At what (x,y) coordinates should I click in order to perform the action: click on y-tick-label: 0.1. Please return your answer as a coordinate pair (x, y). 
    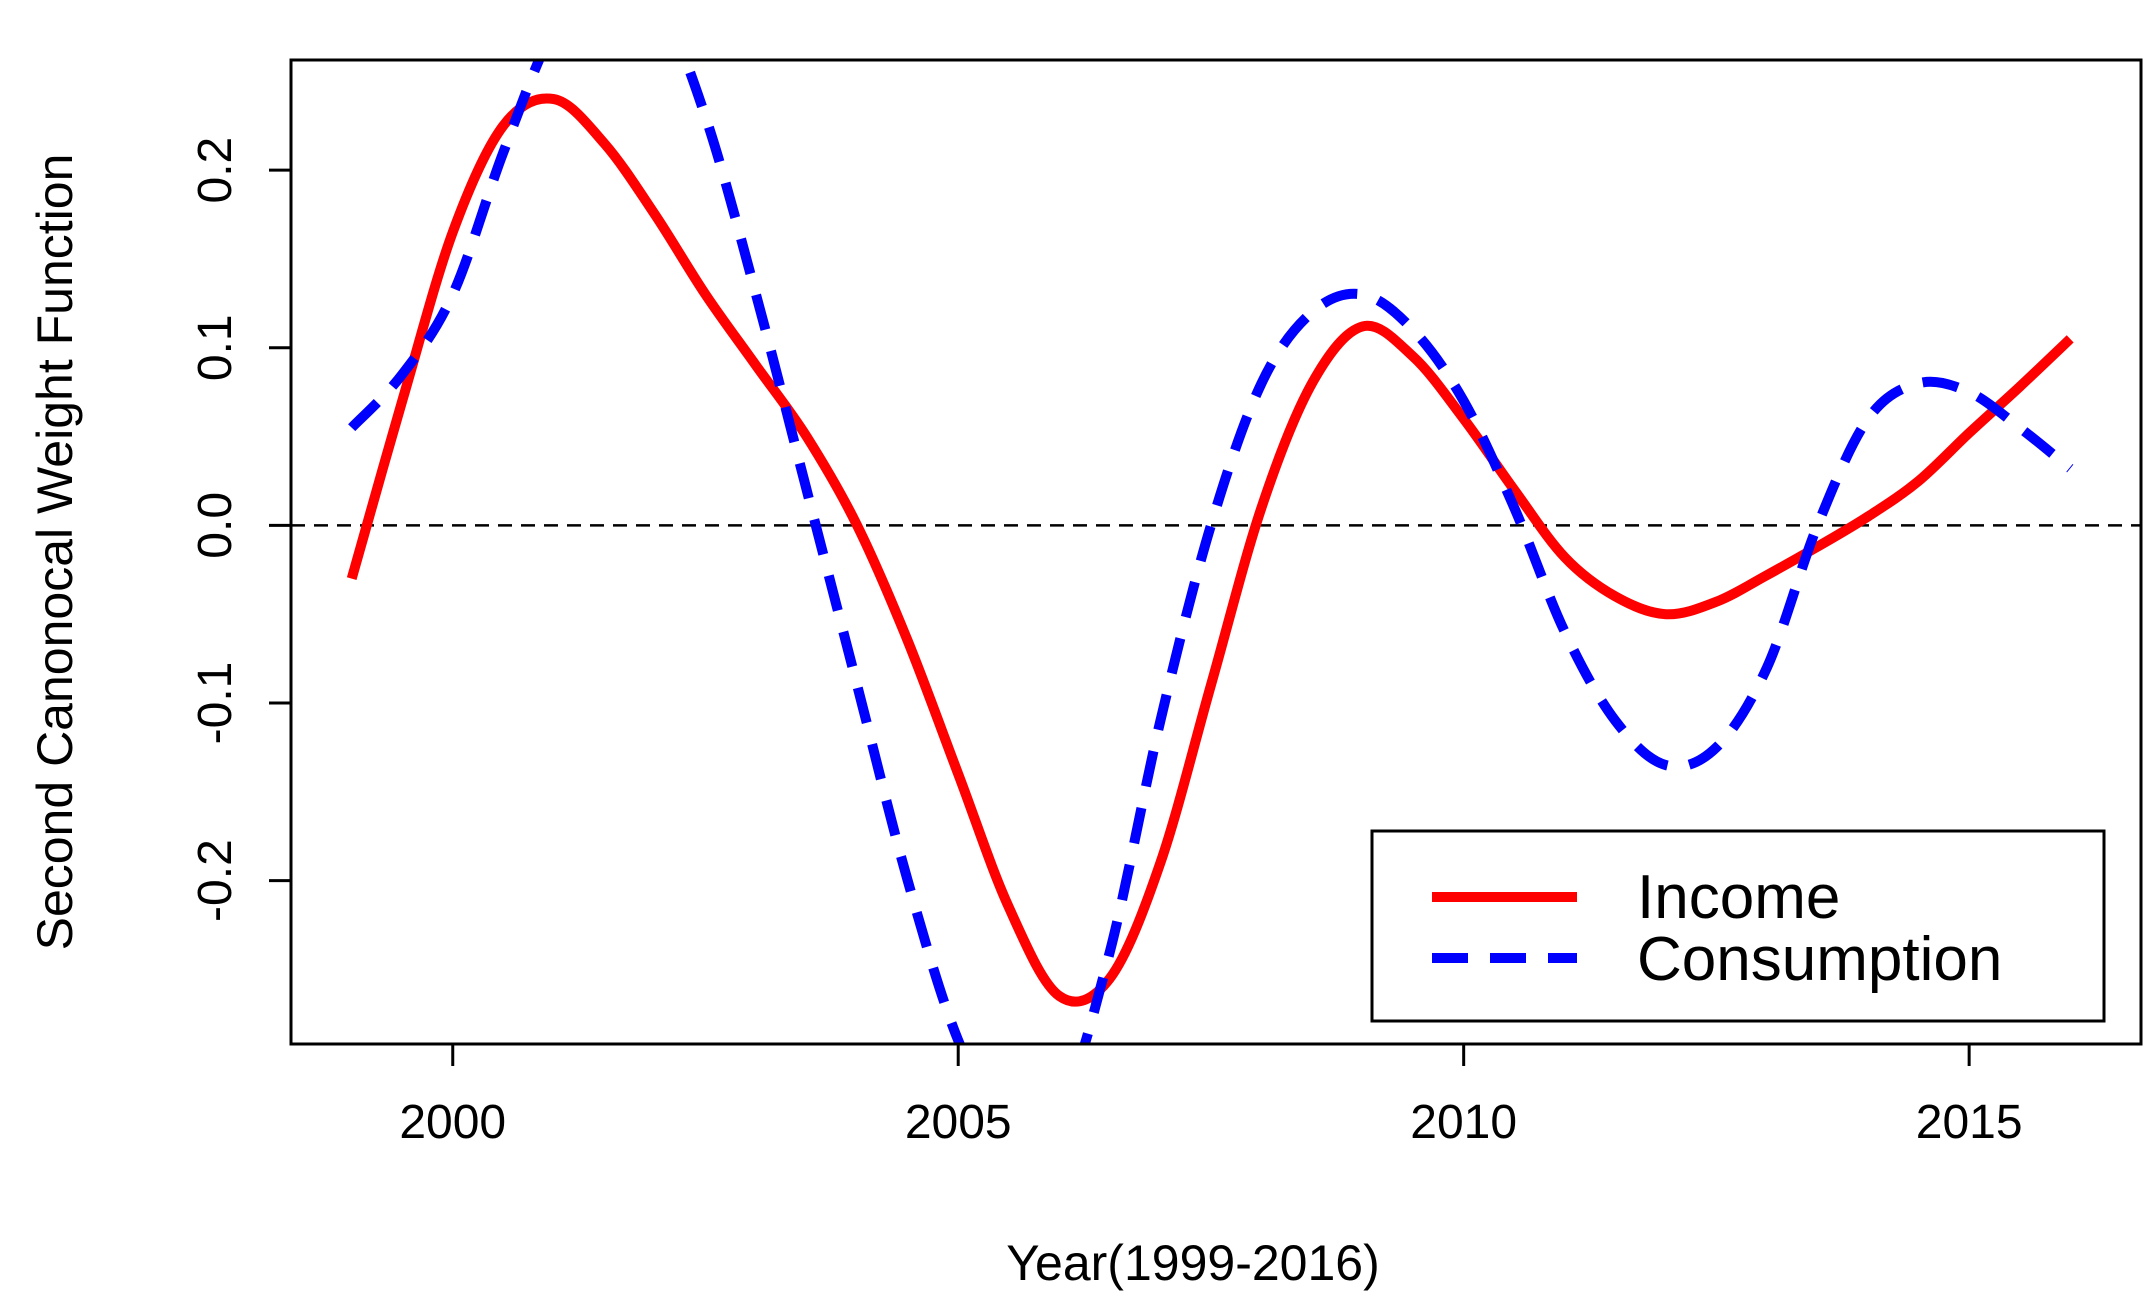
    Looking at the image, I should click on (215, 347).